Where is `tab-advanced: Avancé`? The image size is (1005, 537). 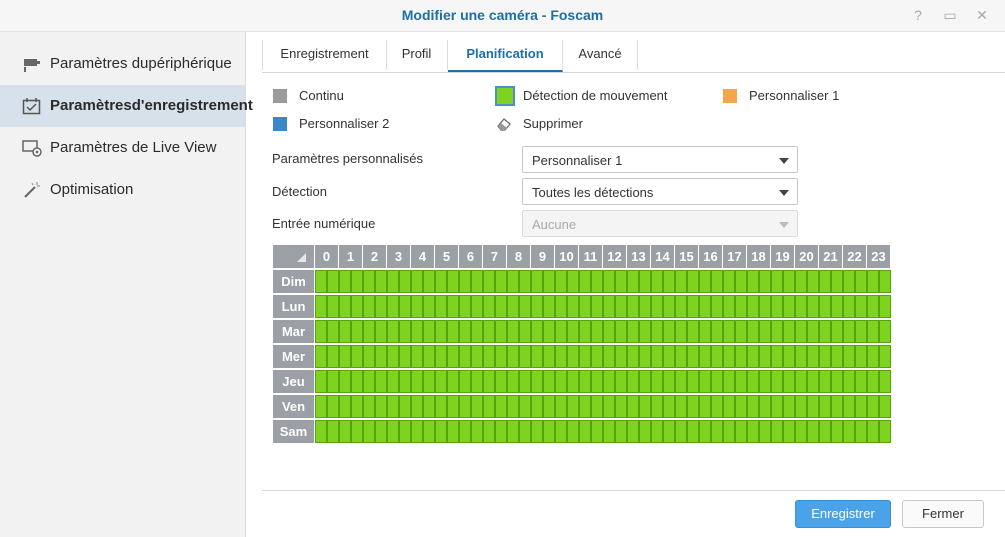 tab-advanced: Avancé is located at coordinates (600, 55).